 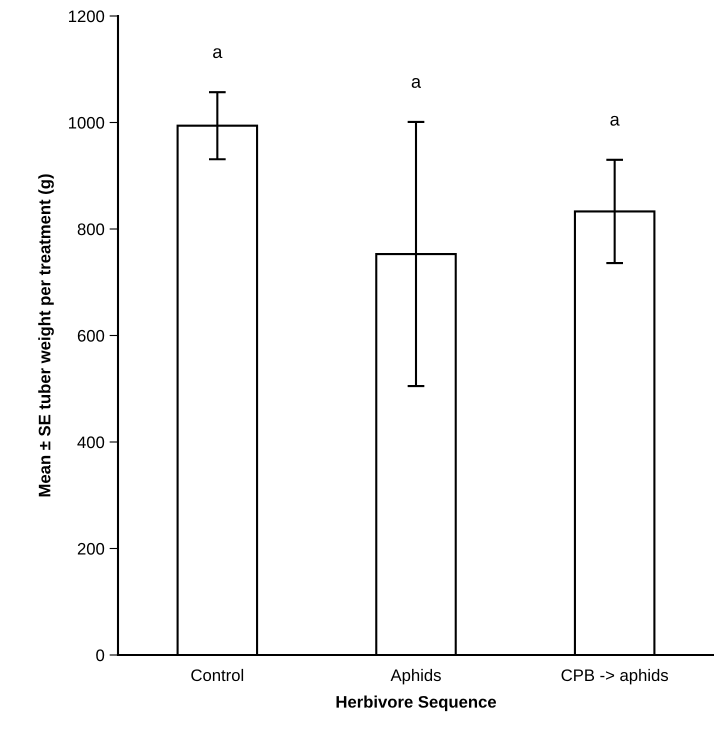 I want to click on y-tick-label: 800, so click(x=91, y=229).